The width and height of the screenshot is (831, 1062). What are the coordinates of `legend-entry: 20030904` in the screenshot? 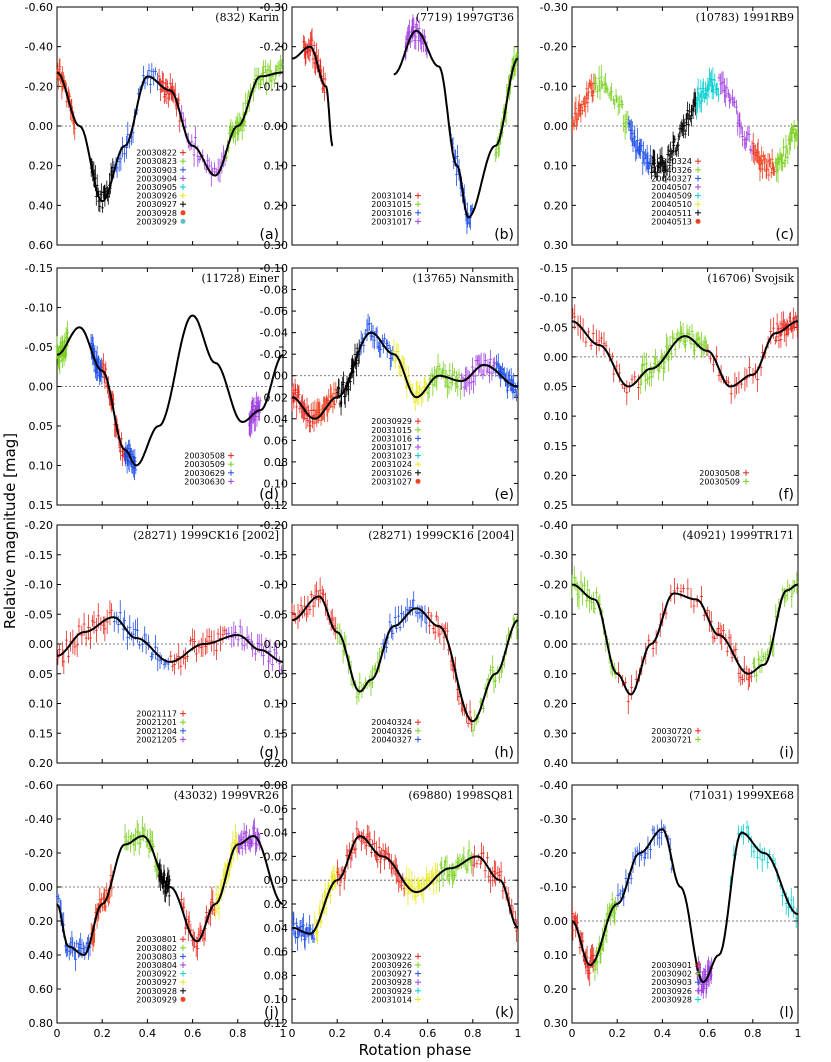 It's located at (156, 178).